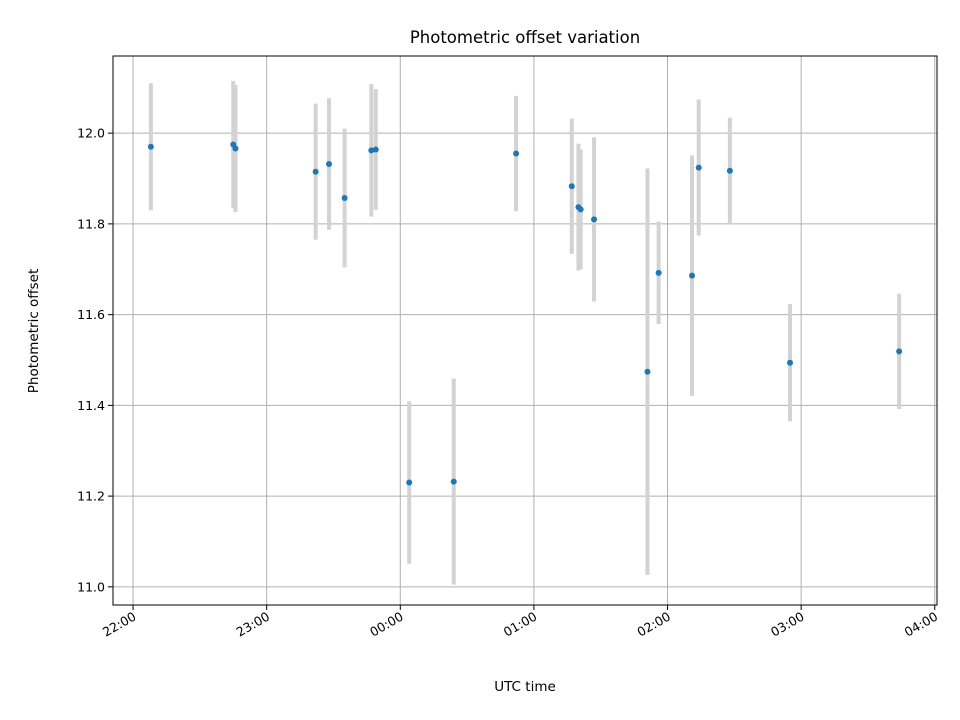 The height and width of the screenshot is (720, 960). What do you see at coordinates (91, 314) in the screenshot?
I see `y-tick-label: 11.6` at bounding box center [91, 314].